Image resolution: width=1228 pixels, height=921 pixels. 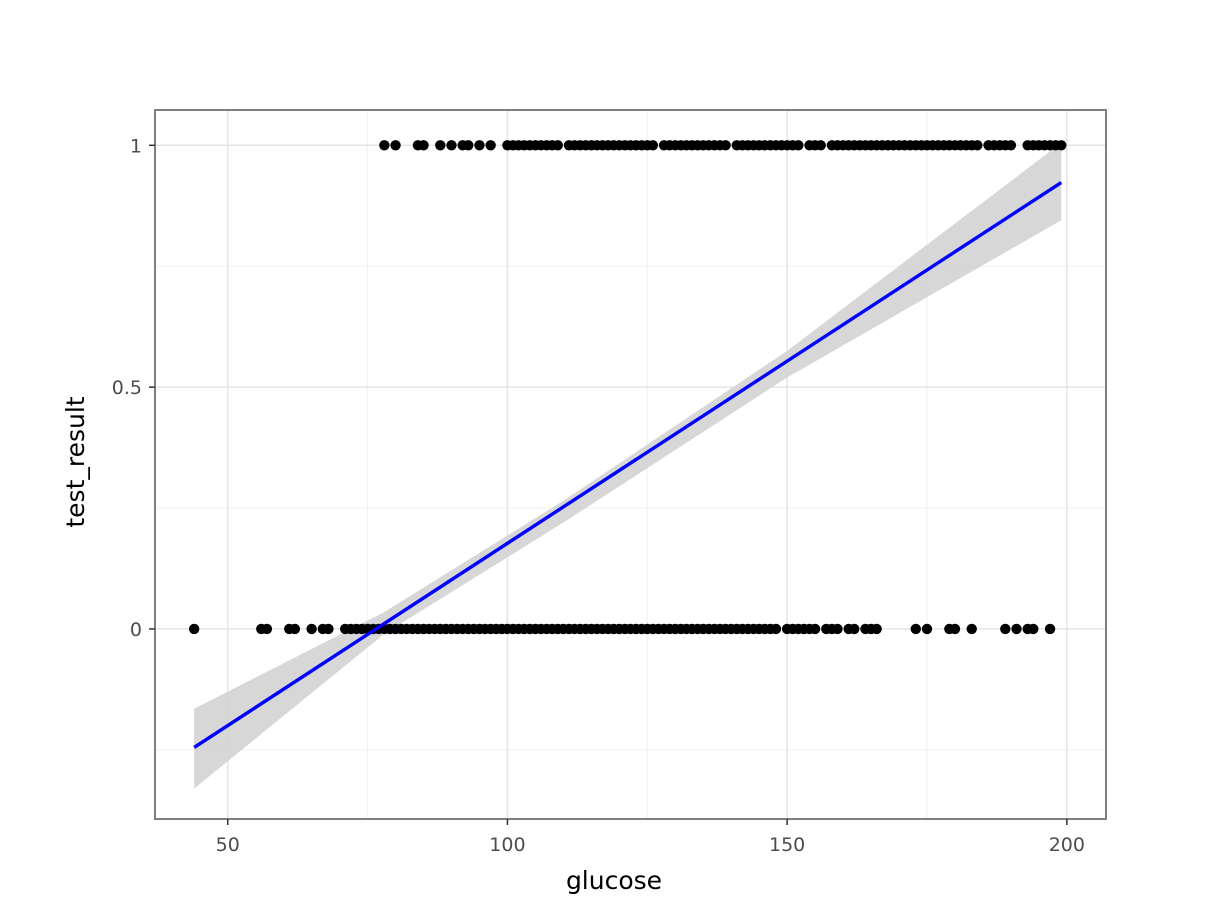 What do you see at coordinates (614, 880) in the screenshot?
I see `x-axis-title: glucose` at bounding box center [614, 880].